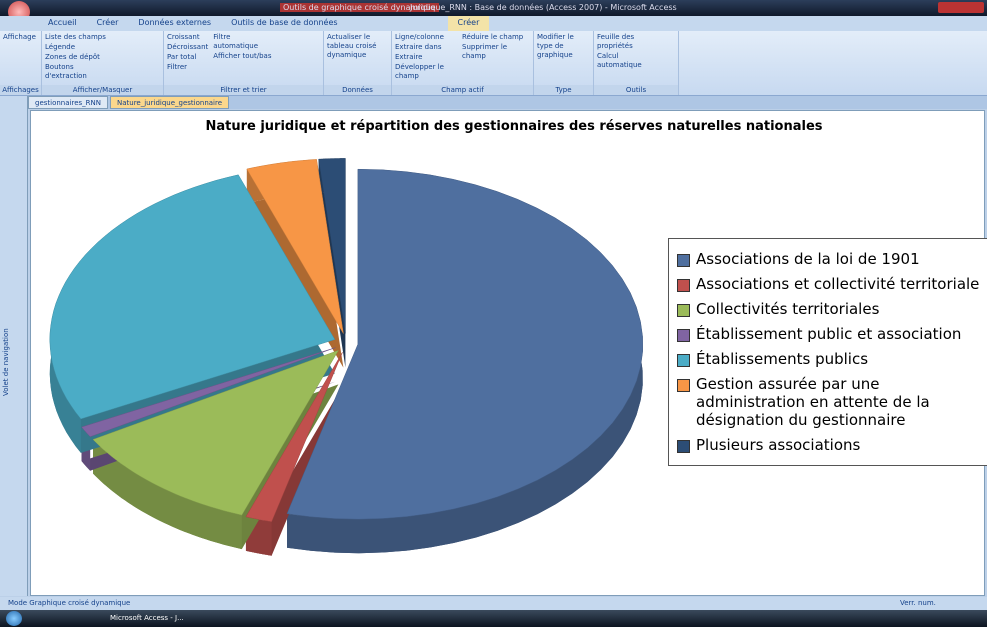  Describe the element at coordinates (419, 71) in the screenshot. I see `ribbon-button: Développer le champ` at that location.